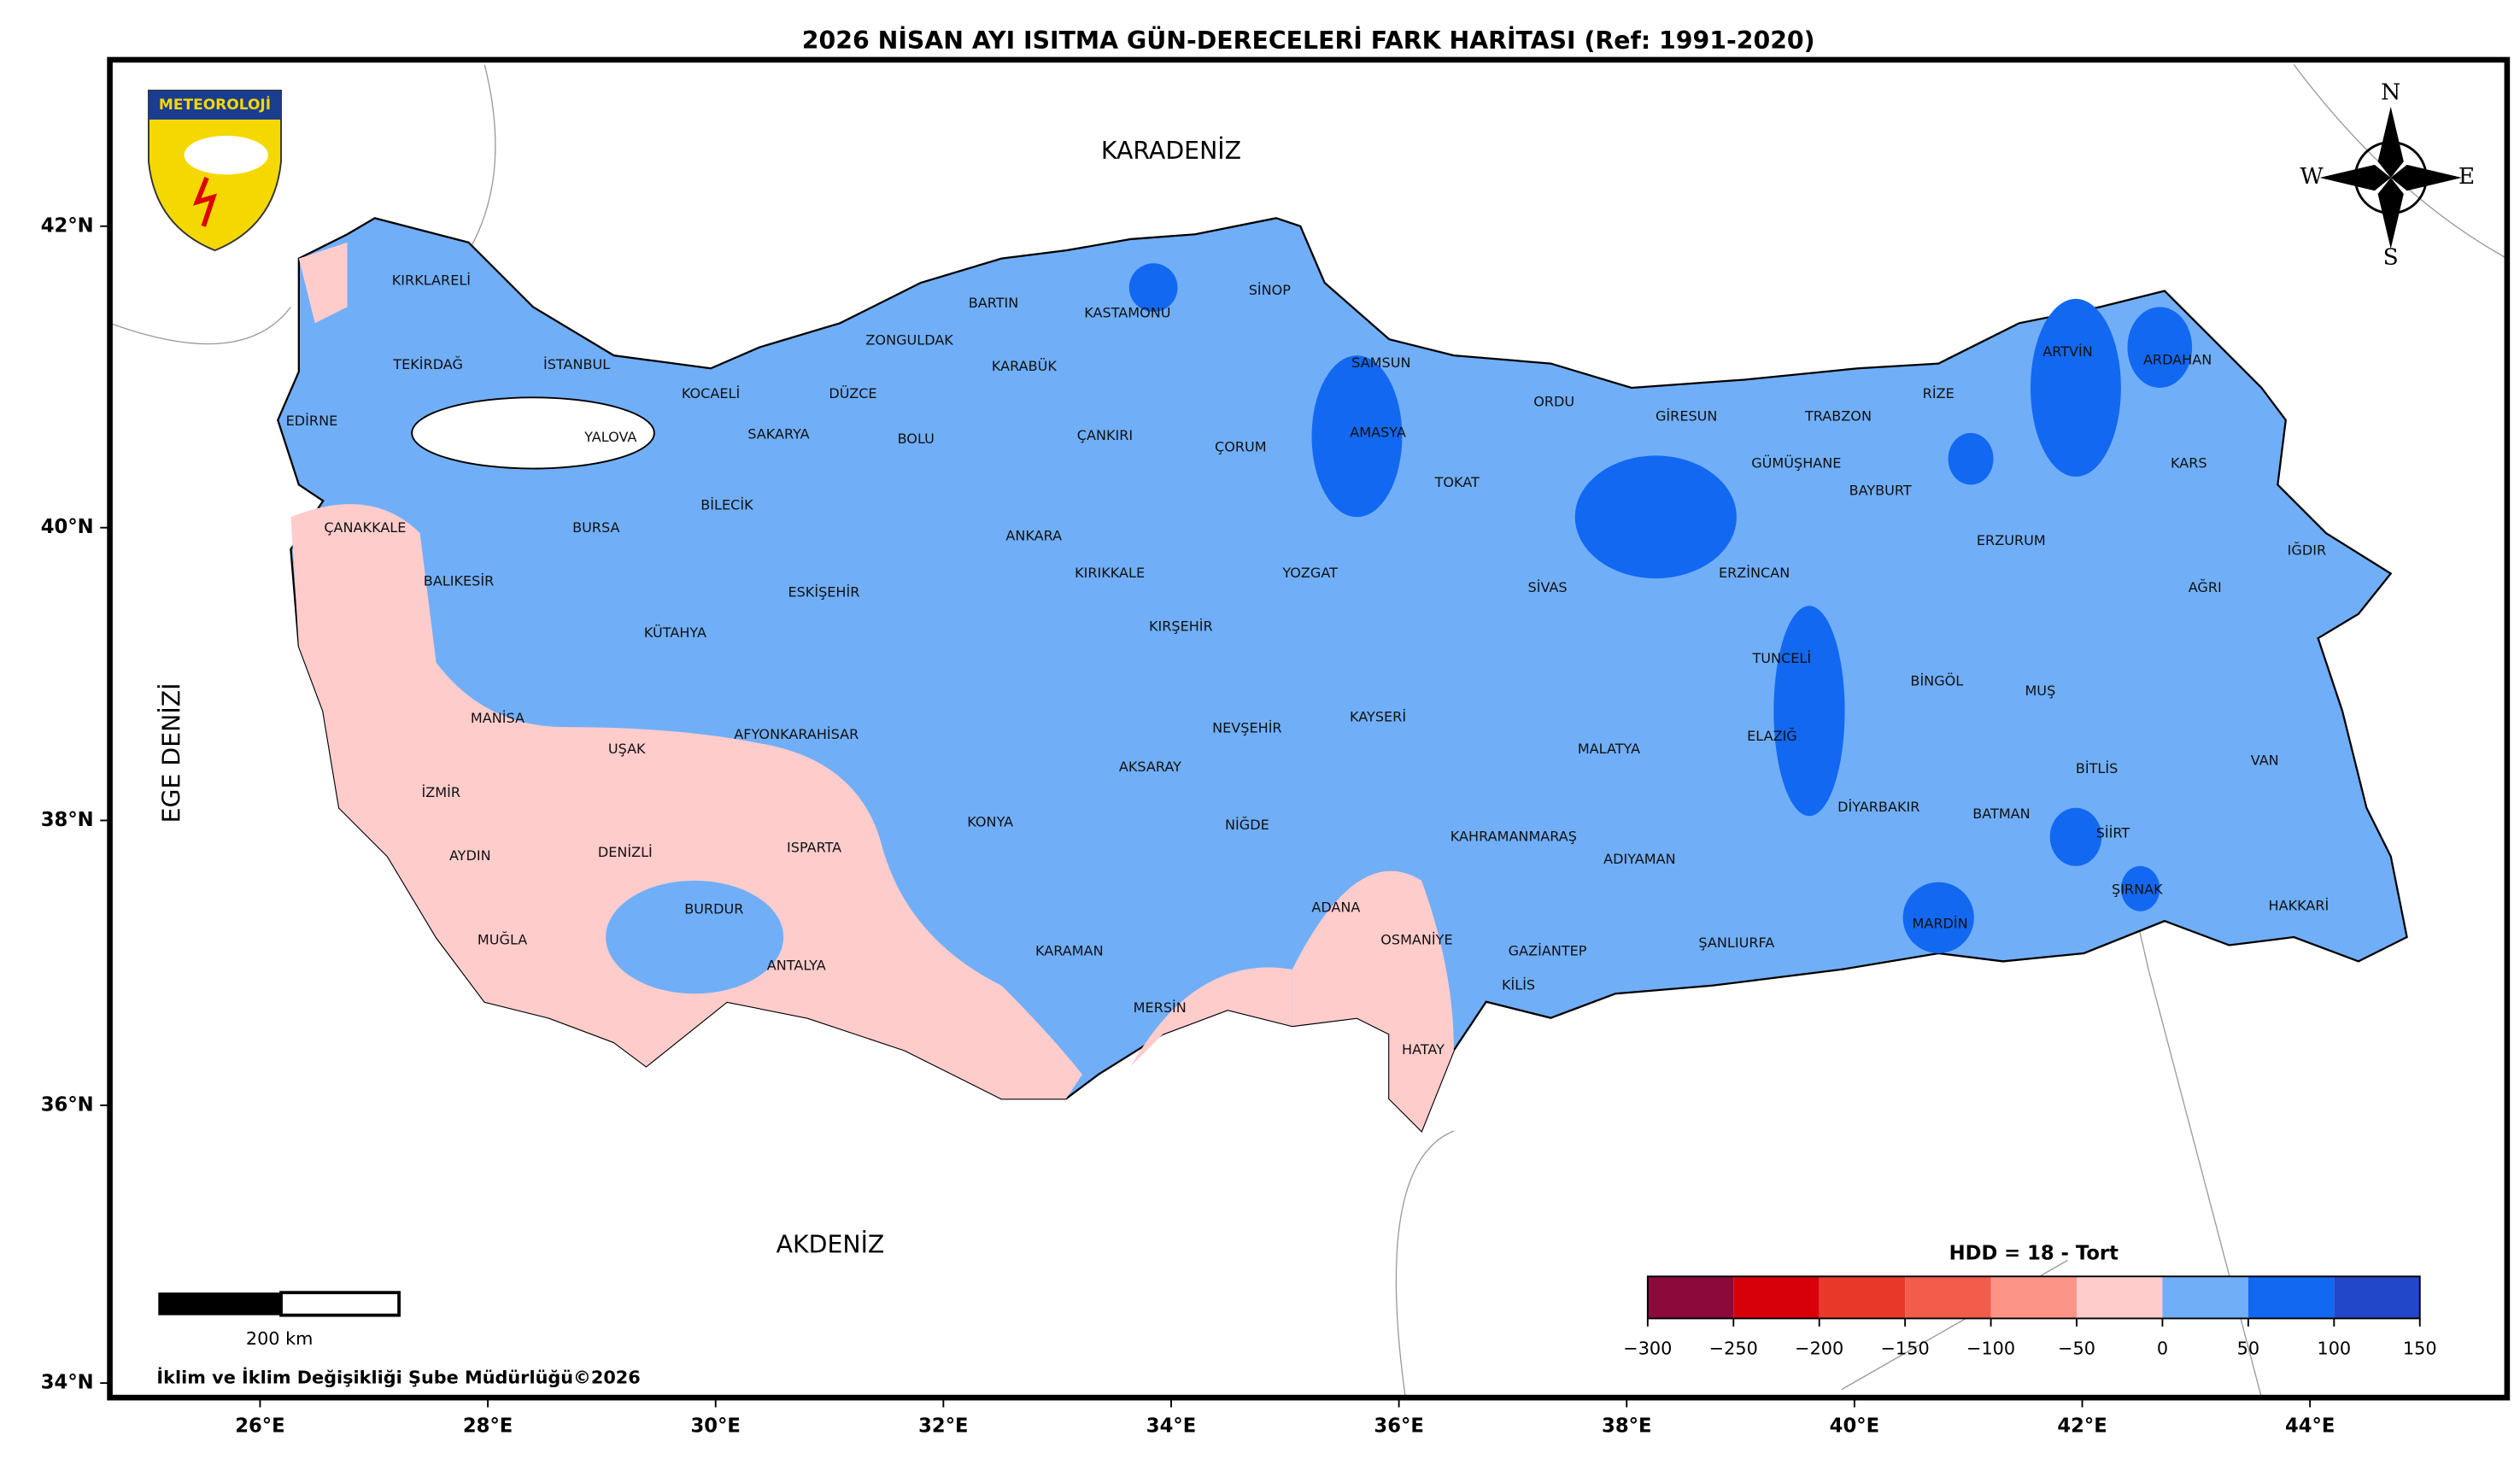  Describe the element at coordinates (1838, 415) in the screenshot. I see `province-label: TRABZON` at that location.